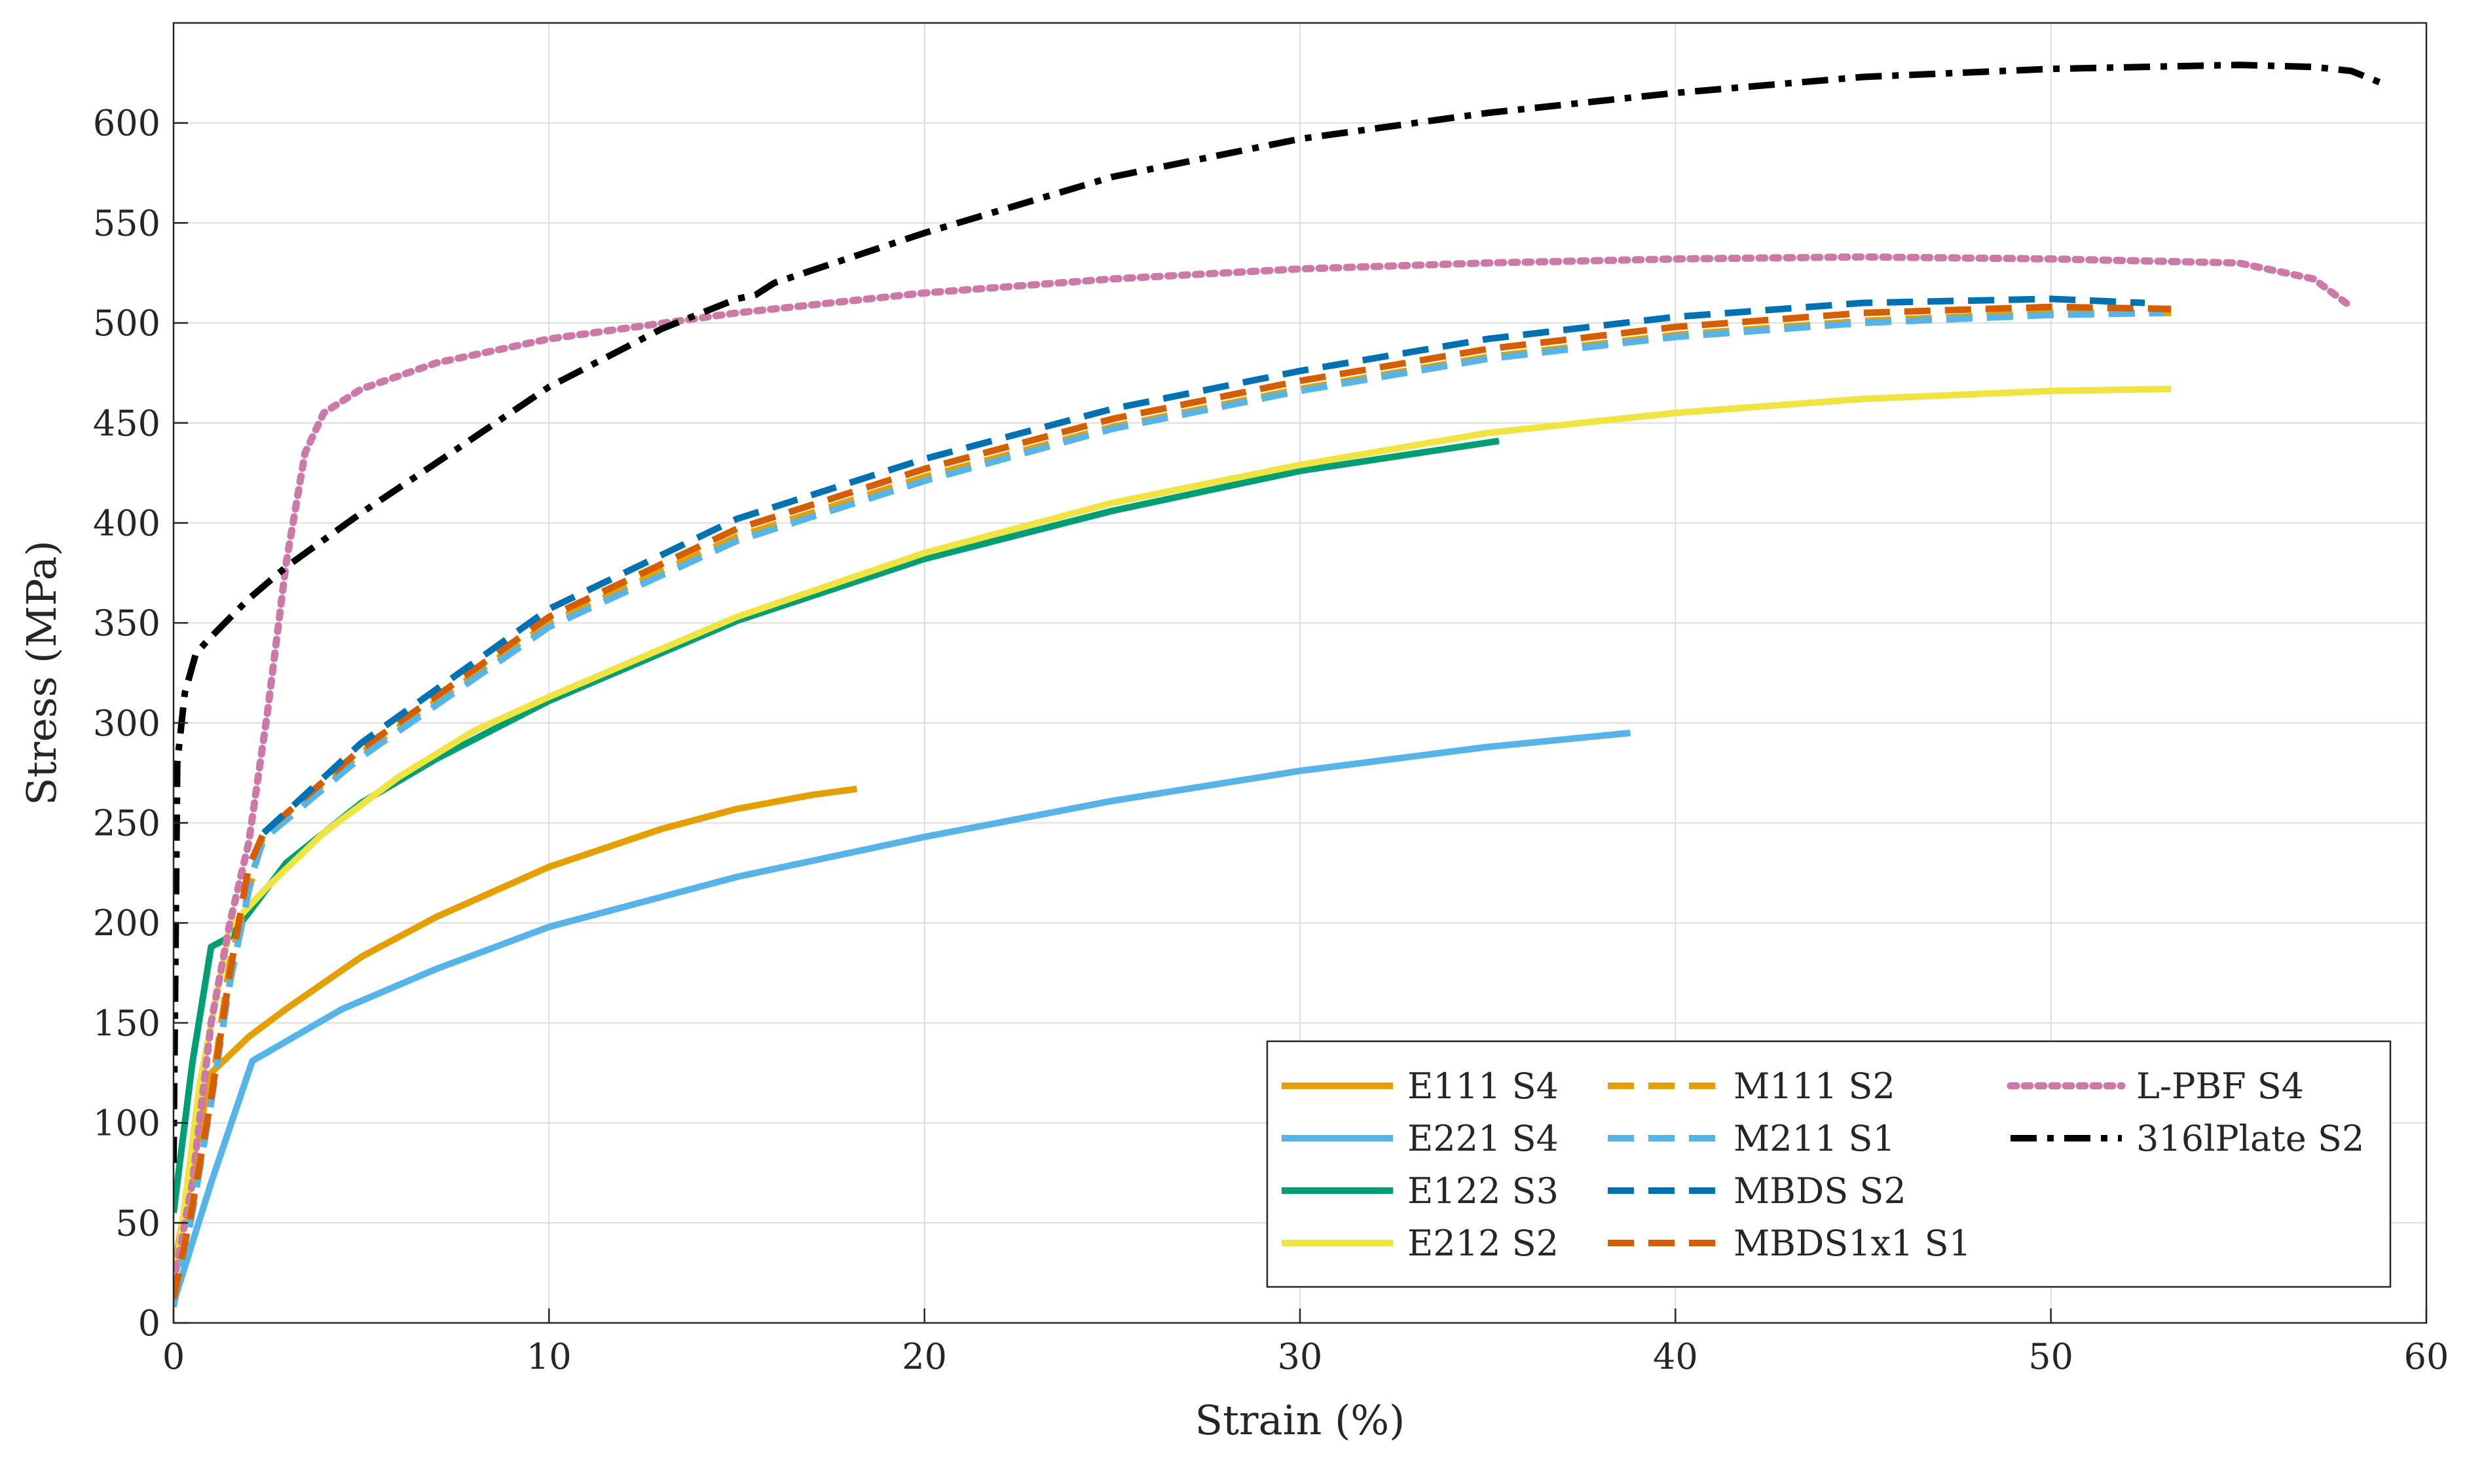 The image size is (2465, 1484). Describe the element at coordinates (1300, 1420) in the screenshot. I see `x-axis-label: Strain (%)` at that location.